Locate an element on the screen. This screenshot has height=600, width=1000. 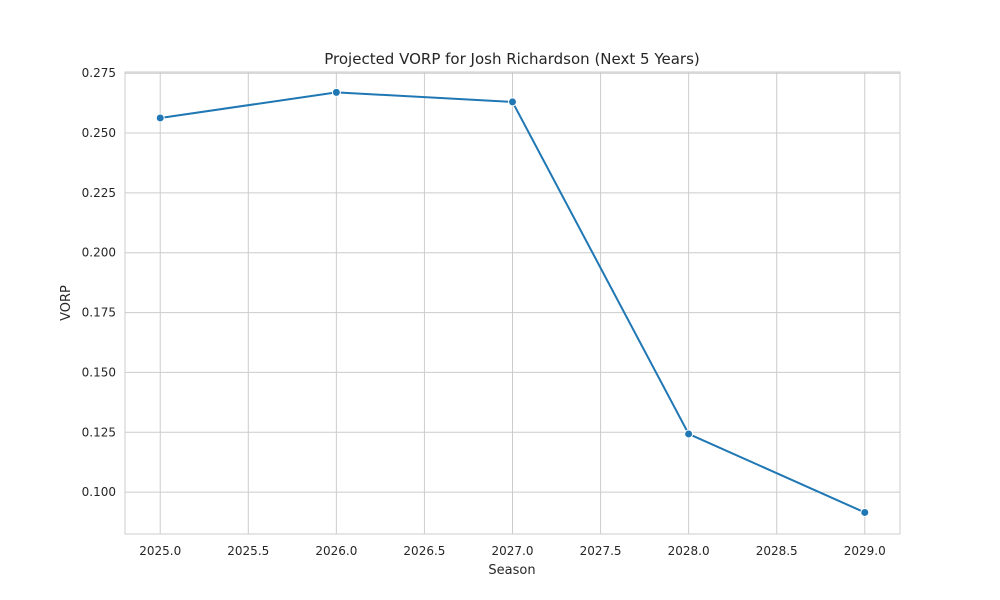
y-tick-label: 0.200 is located at coordinates (99, 253).